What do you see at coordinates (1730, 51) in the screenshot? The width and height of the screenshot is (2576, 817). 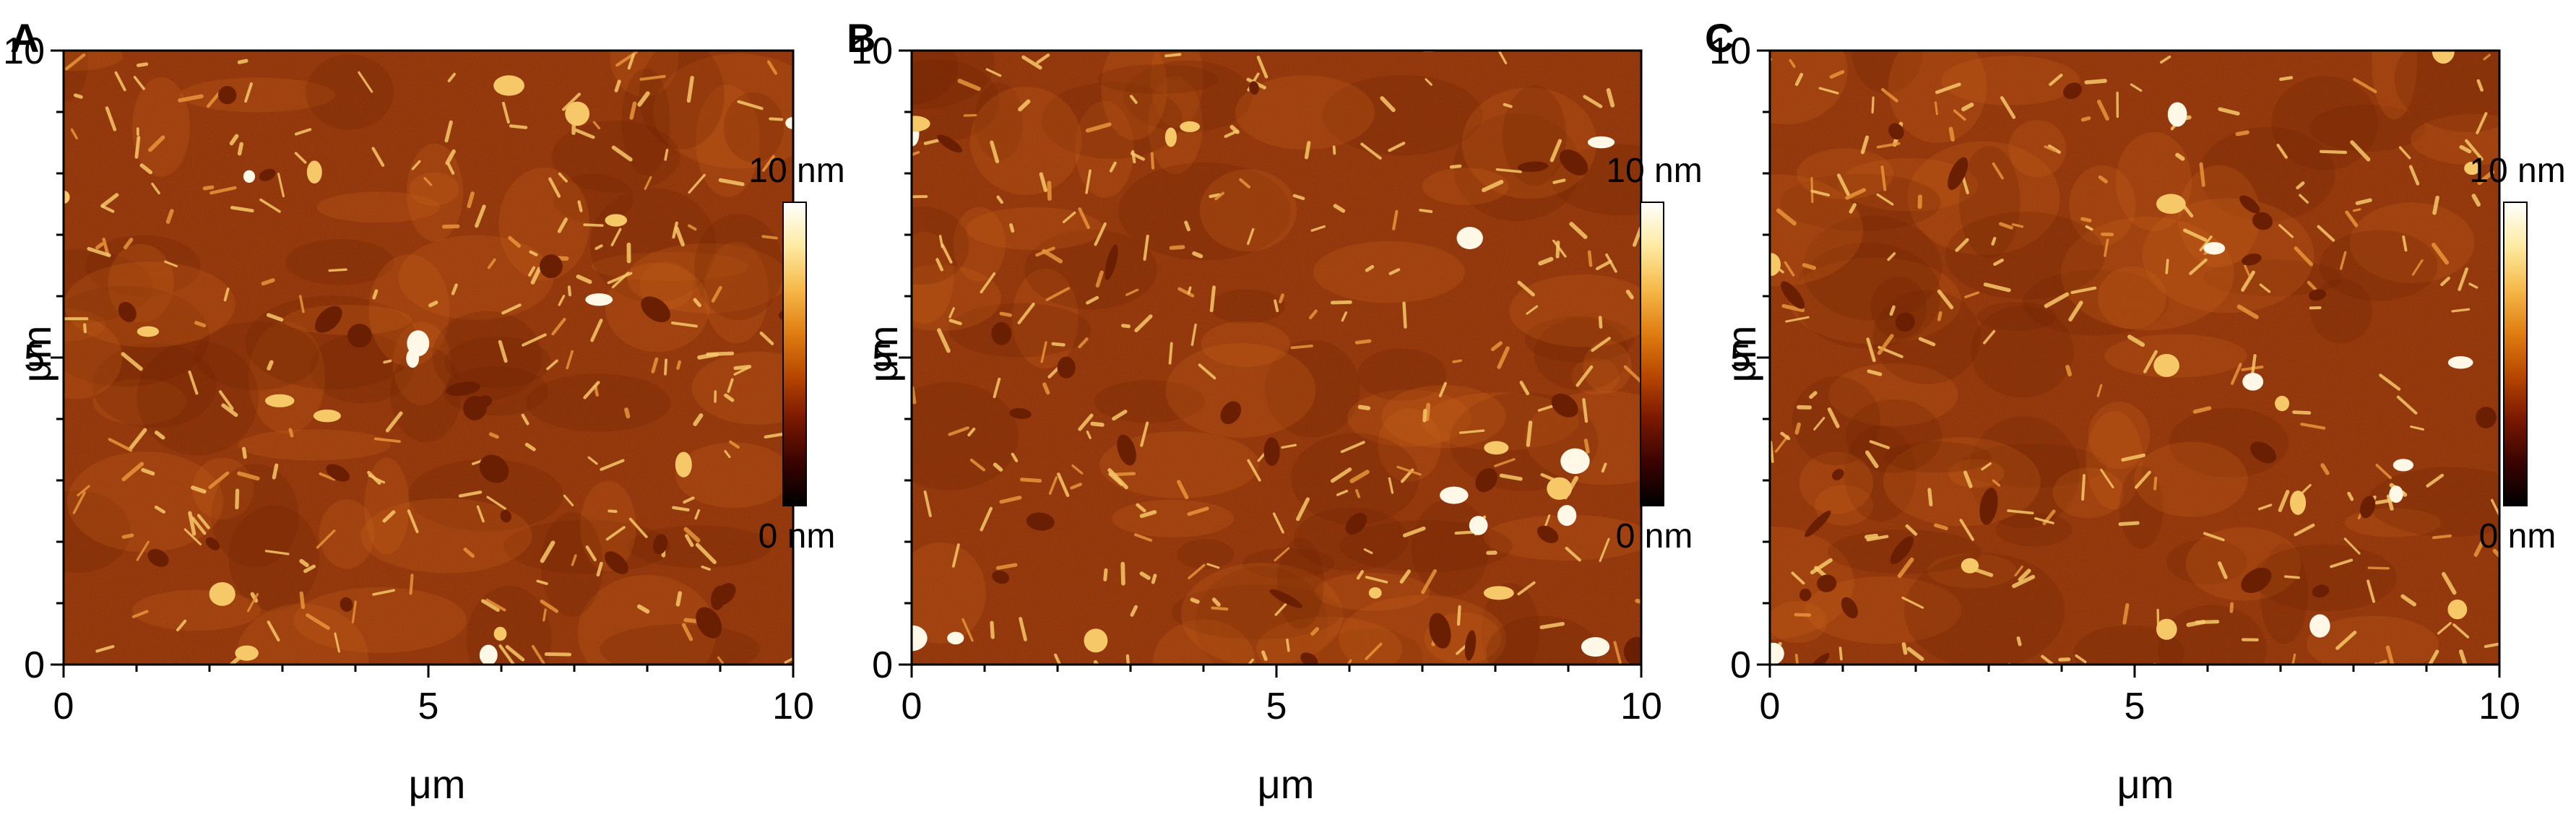 I see `y-tick-label: 10` at bounding box center [1730, 51].